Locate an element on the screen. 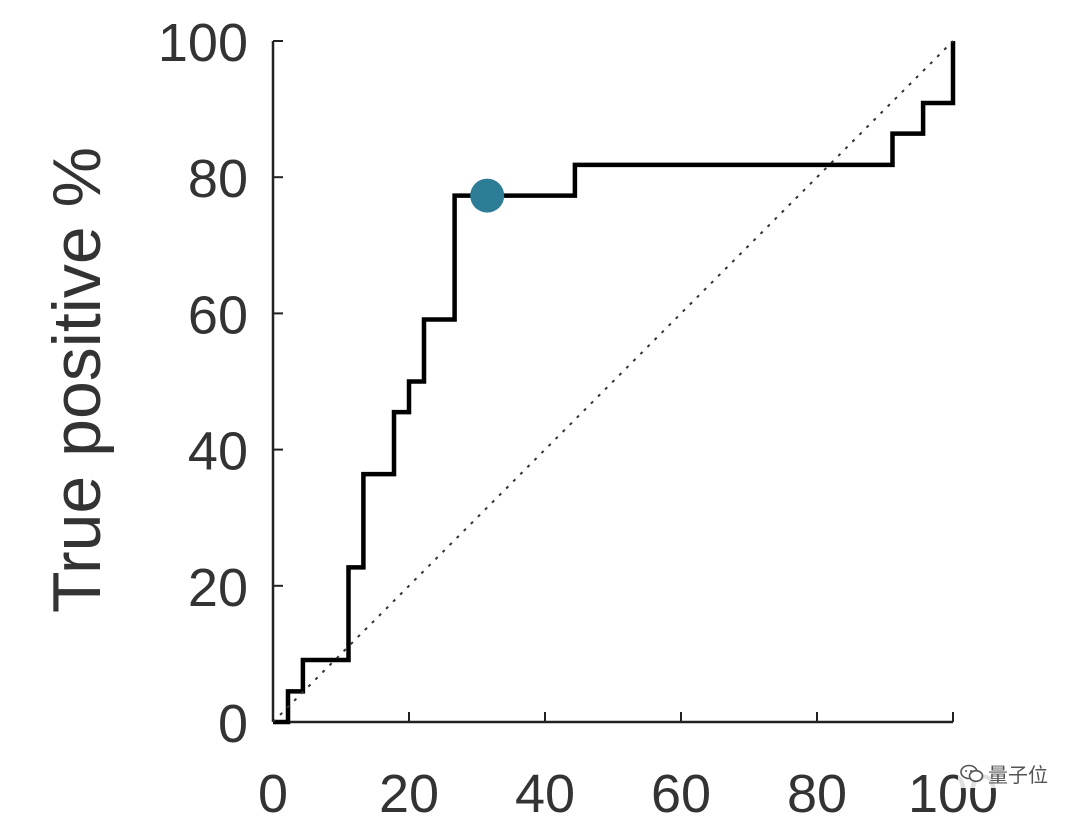  x-tick-label: 40 is located at coordinates (545, 793).